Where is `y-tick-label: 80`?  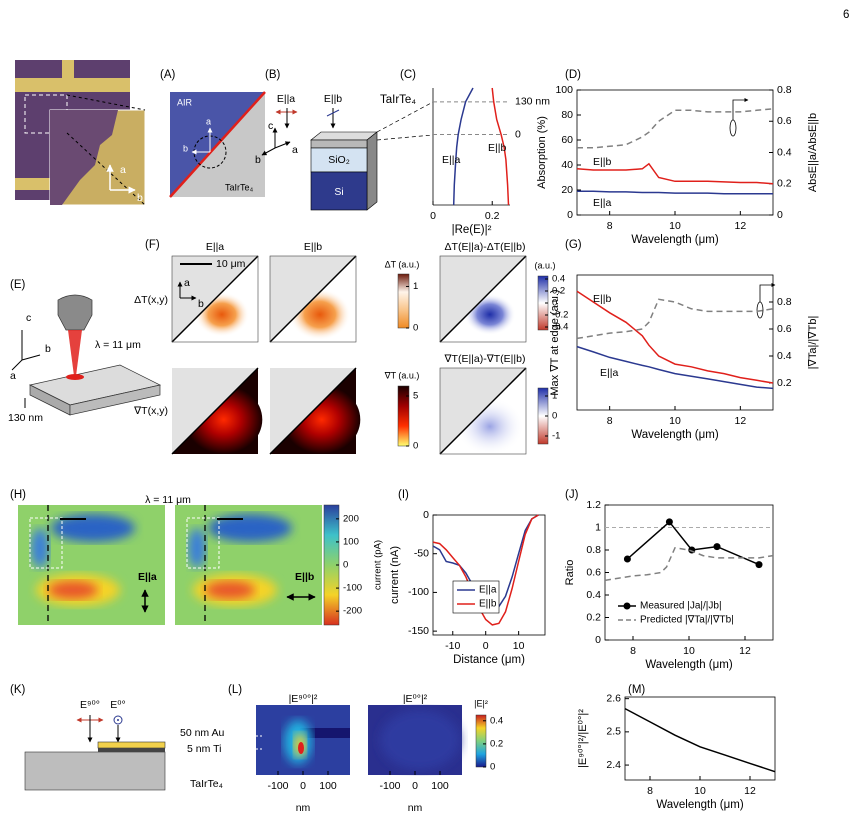 y-tick-label: 80 is located at coordinates (567, 115).